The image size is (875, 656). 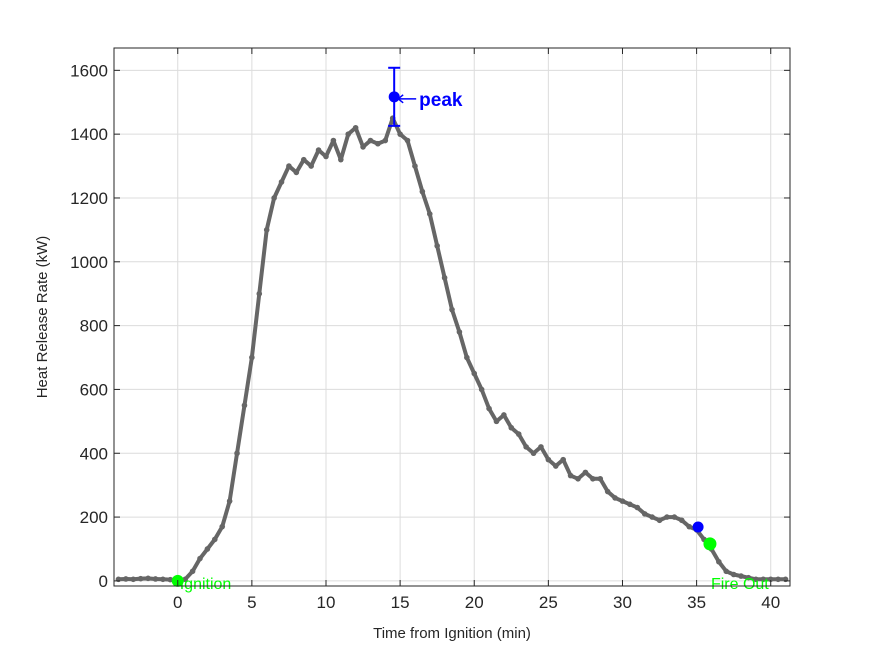 What do you see at coordinates (177, 602) in the screenshot?
I see `x-tick-label: 0` at bounding box center [177, 602].